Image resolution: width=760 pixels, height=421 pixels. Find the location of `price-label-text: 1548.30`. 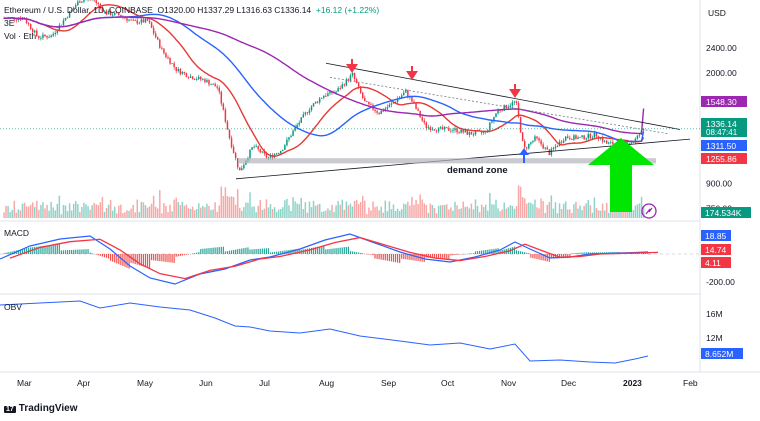

price-label-text: 1548.30 is located at coordinates (721, 102).